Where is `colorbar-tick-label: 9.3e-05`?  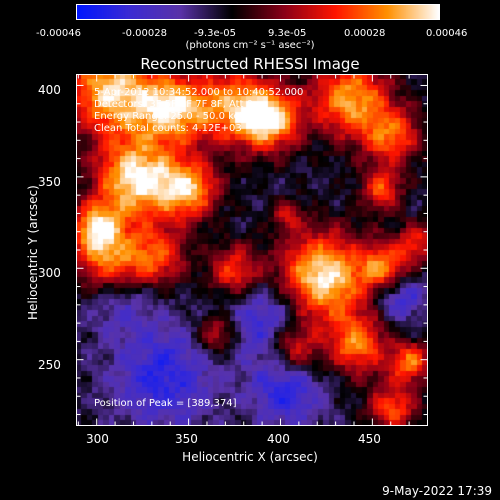 colorbar-tick-label: 9.3e-05 is located at coordinates (287, 33).